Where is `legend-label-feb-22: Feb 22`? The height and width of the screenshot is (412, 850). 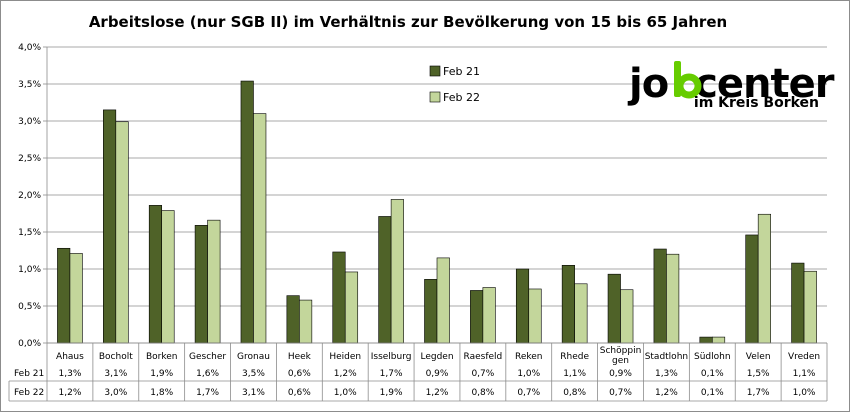 legend-label-feb-22: Feb 22 is located at coordinates (461, 97).